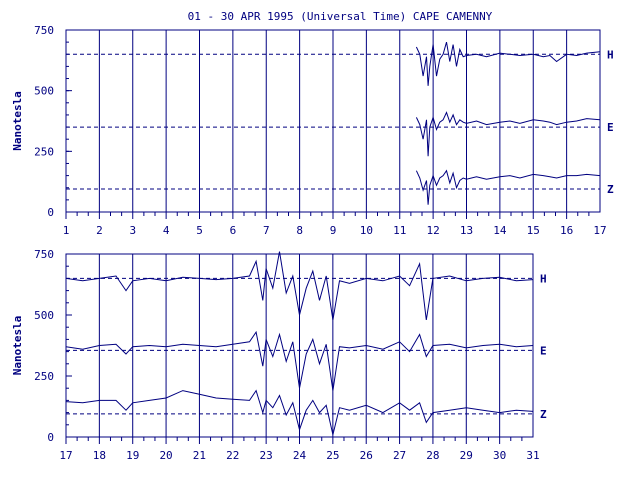  What do you see at coordinates (166, 230) in the screenshot?
I see `x-tick-label: 4` at bounding box center [166, 230].